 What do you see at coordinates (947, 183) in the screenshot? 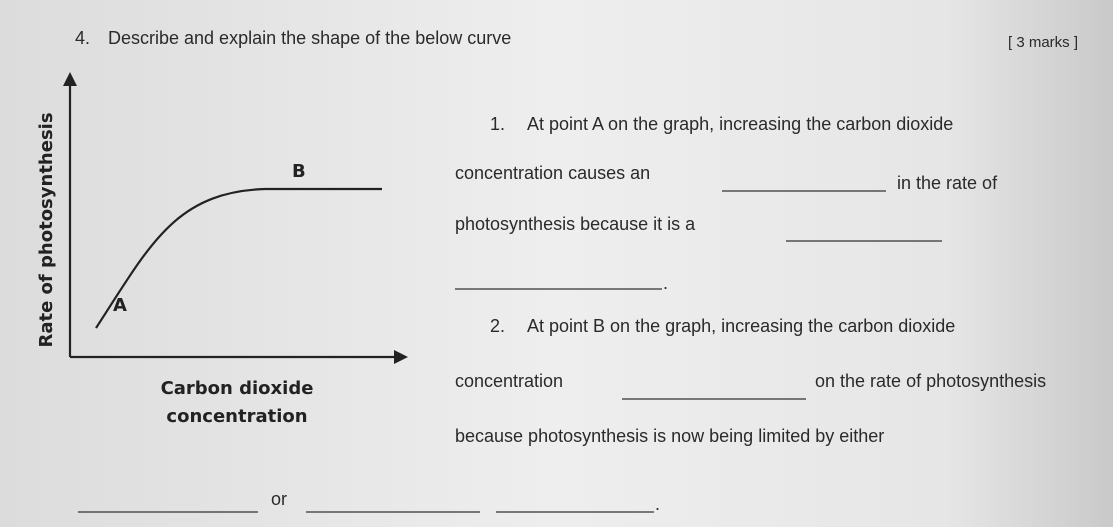
I see `item-text: in the rate of` at bounding box center [947, 183].